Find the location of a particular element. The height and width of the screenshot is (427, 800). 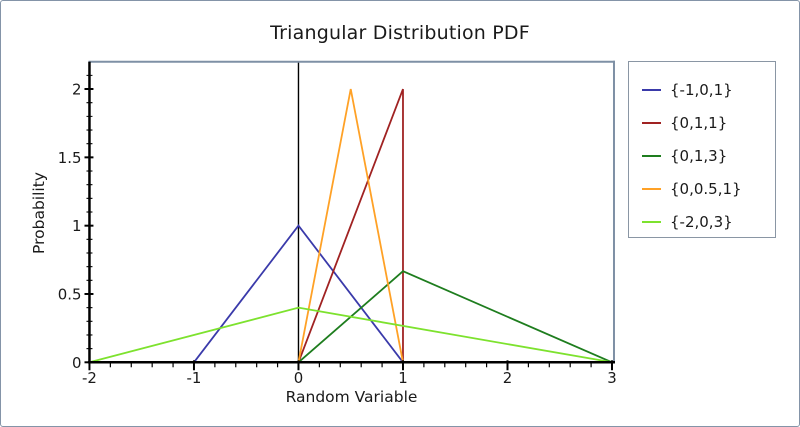

legend-item-label: {0,1,1} is located at coordinates (699, 122).